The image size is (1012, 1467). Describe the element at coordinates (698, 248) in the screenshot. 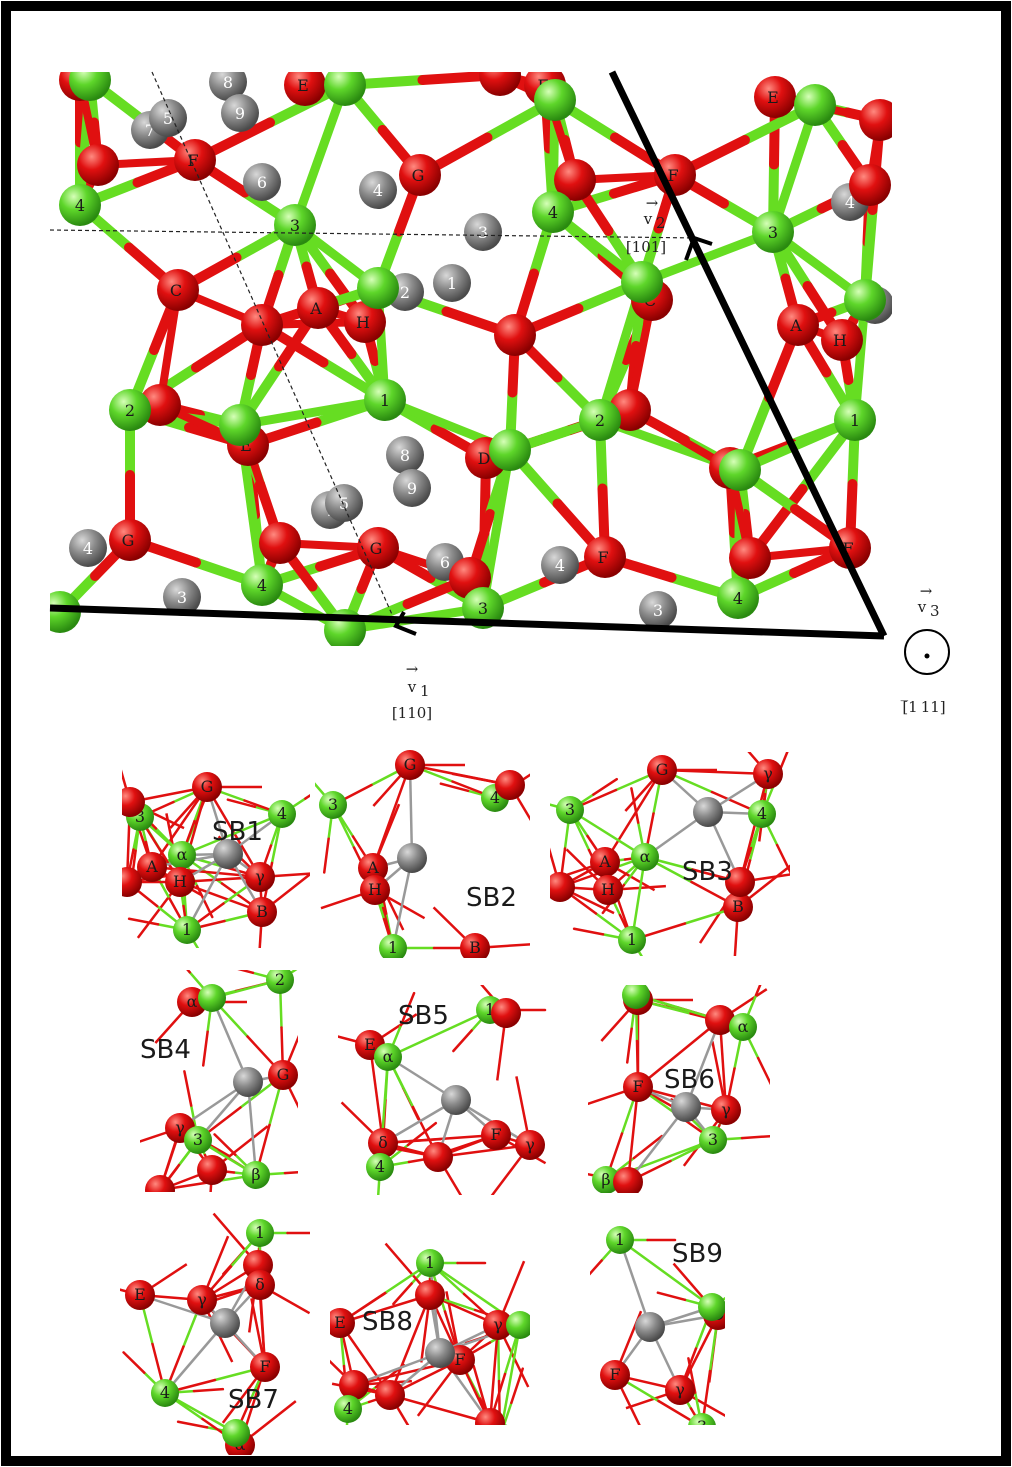

I see `v2-arrowhead` at that location.